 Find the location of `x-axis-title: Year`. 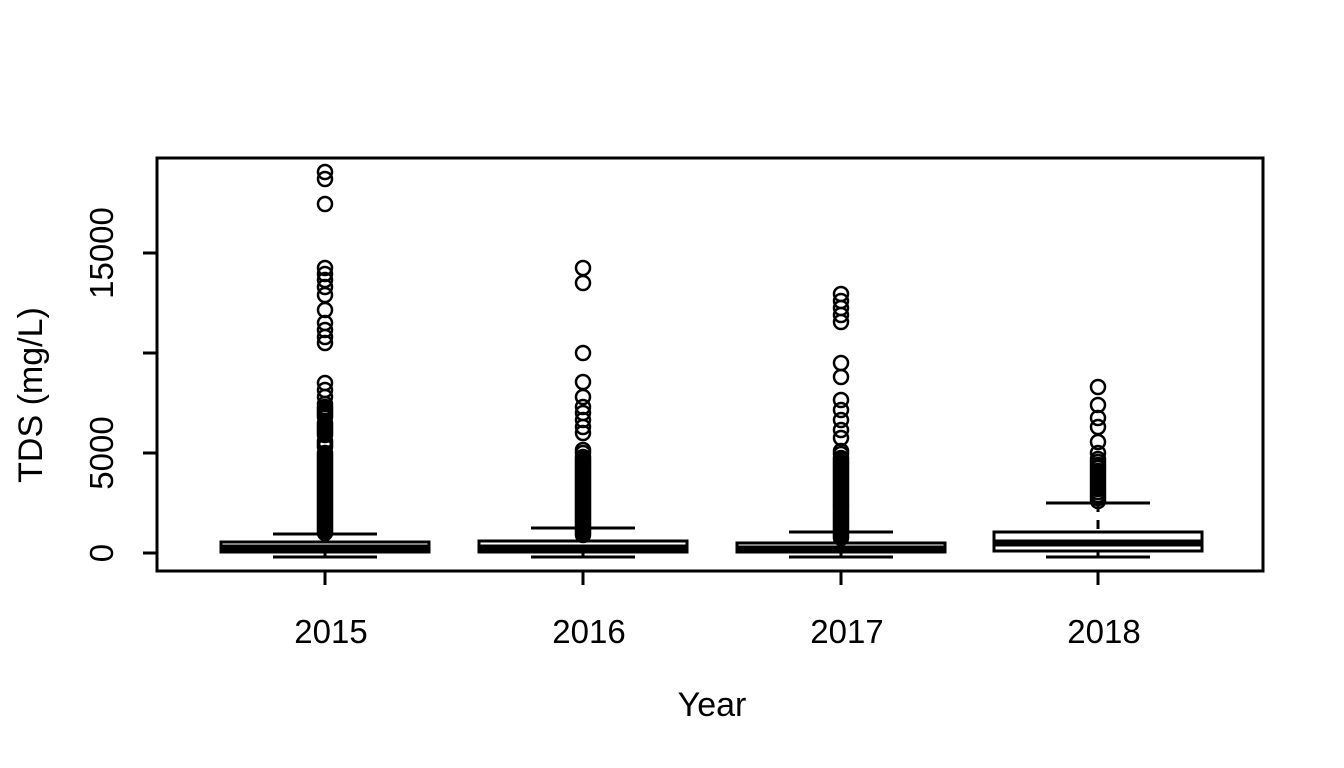

x-axis-title: Year is located at coordinates (712, 705).